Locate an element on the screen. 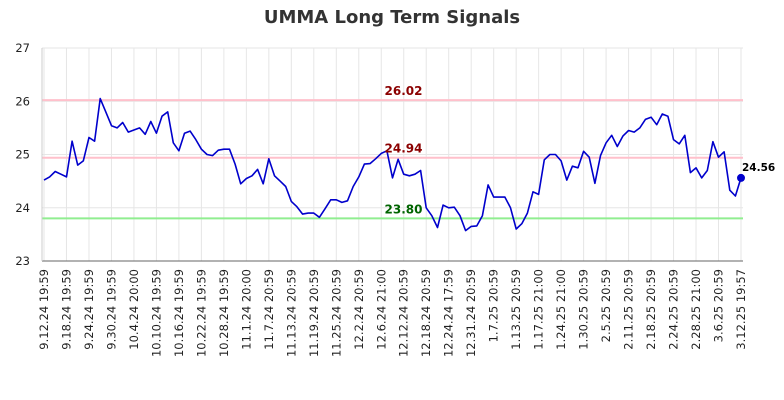 Image resolution: width=784 pixels, height=400 pixels. y-tick-label: 26 is located at coordinates (22, 101).